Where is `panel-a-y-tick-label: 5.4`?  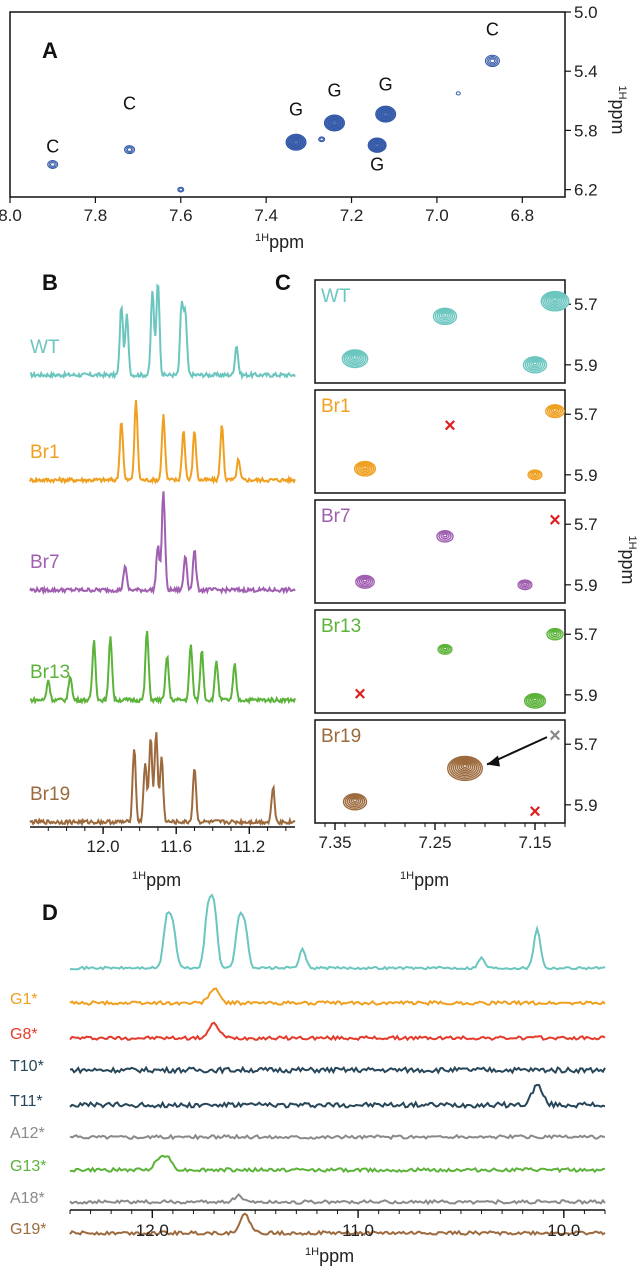 panel-a-y-tick-label: 5.4 is located at coordinates (586, 71).